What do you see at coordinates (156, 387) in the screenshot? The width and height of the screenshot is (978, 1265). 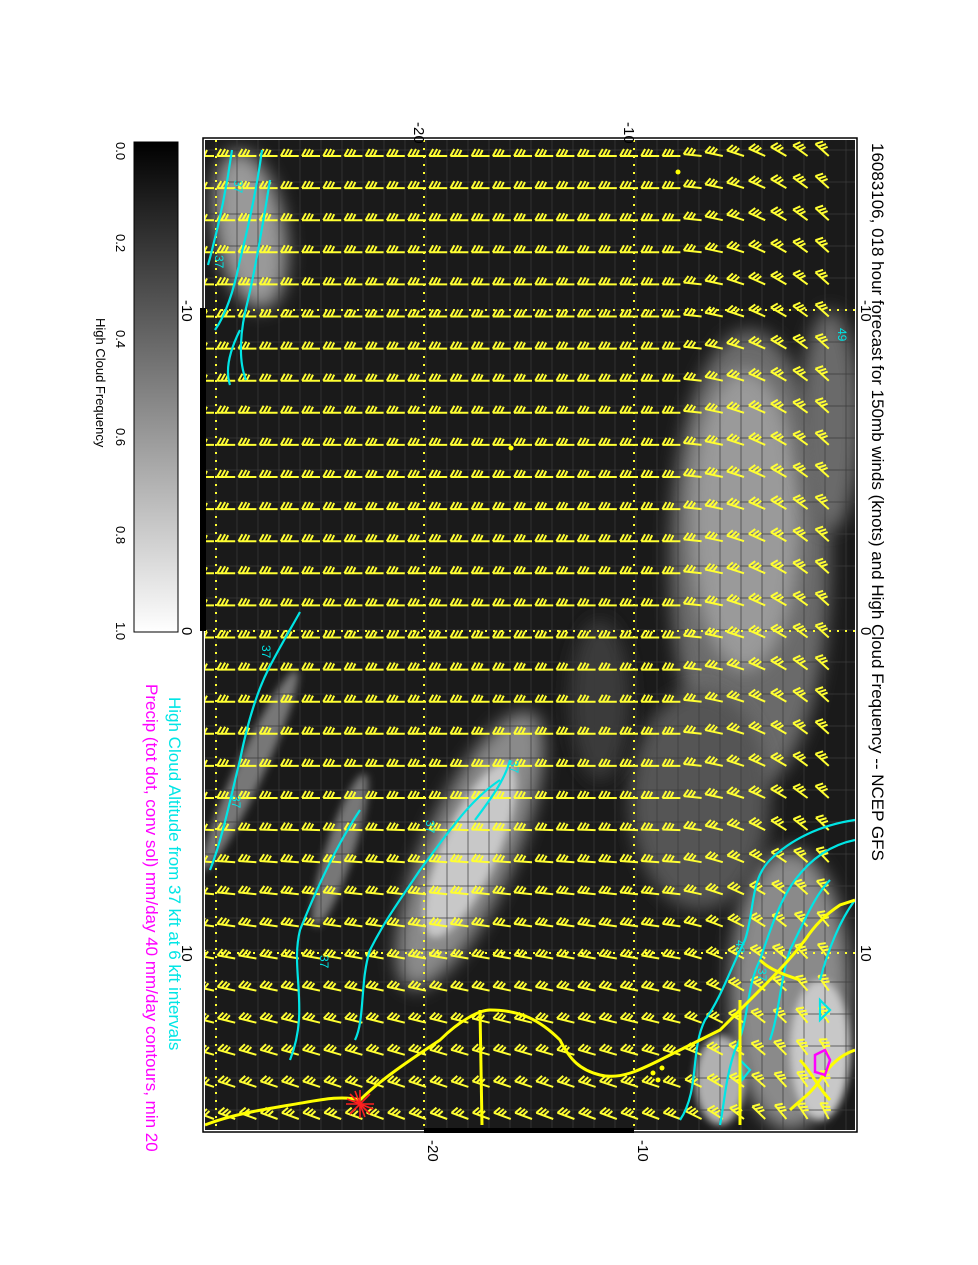 I see `colorbar-gradient` at bounding box center [156, 387].